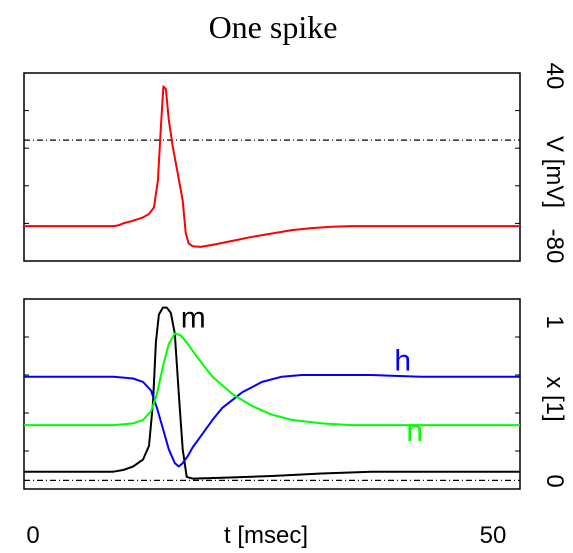 The height and width of the screenshot is (553, 573). I want to click on gates-ytick-bottom: 0, so click(554, 480).